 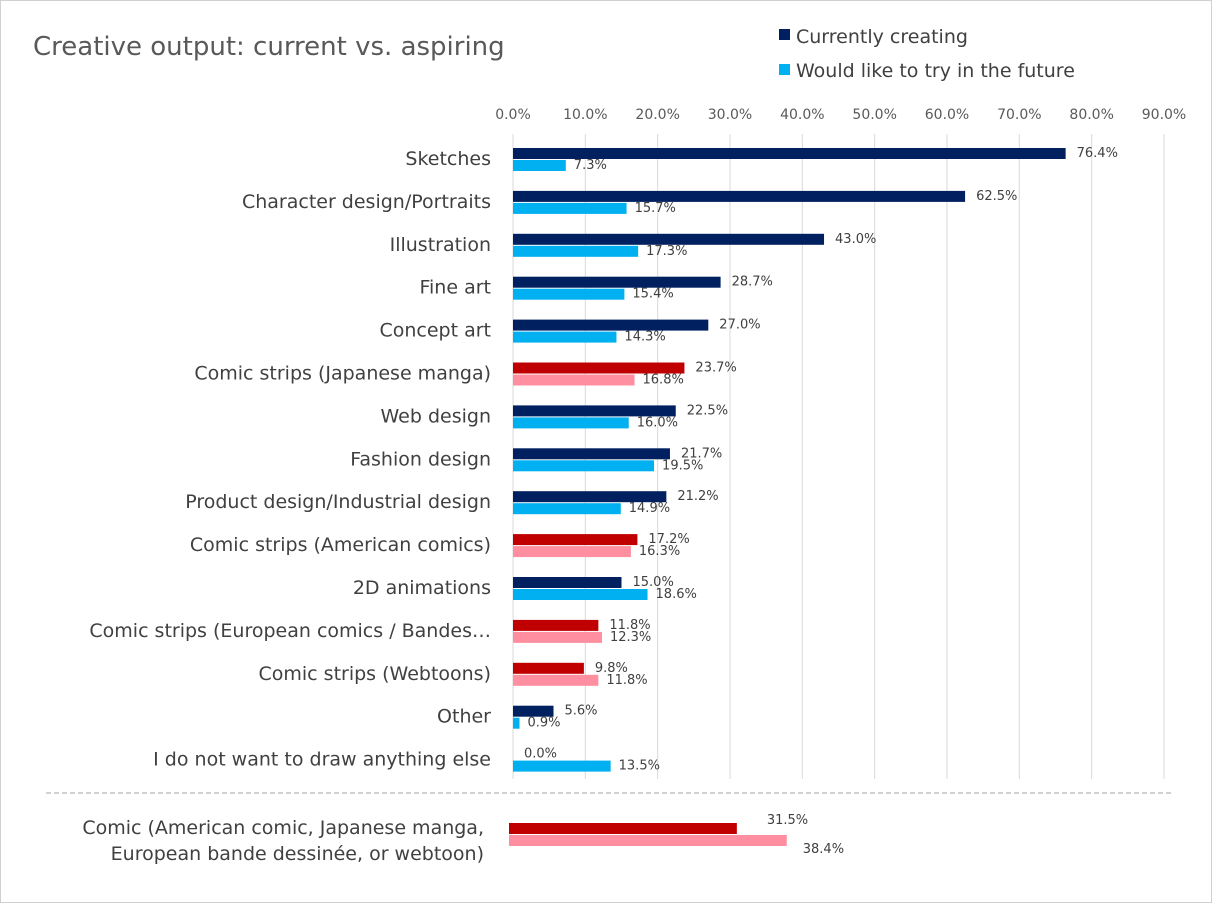 What do you see at coordinates (436, 416) in the screenshot?
I see `category-label-web-design: Web design` at bounding box center [436, 416].